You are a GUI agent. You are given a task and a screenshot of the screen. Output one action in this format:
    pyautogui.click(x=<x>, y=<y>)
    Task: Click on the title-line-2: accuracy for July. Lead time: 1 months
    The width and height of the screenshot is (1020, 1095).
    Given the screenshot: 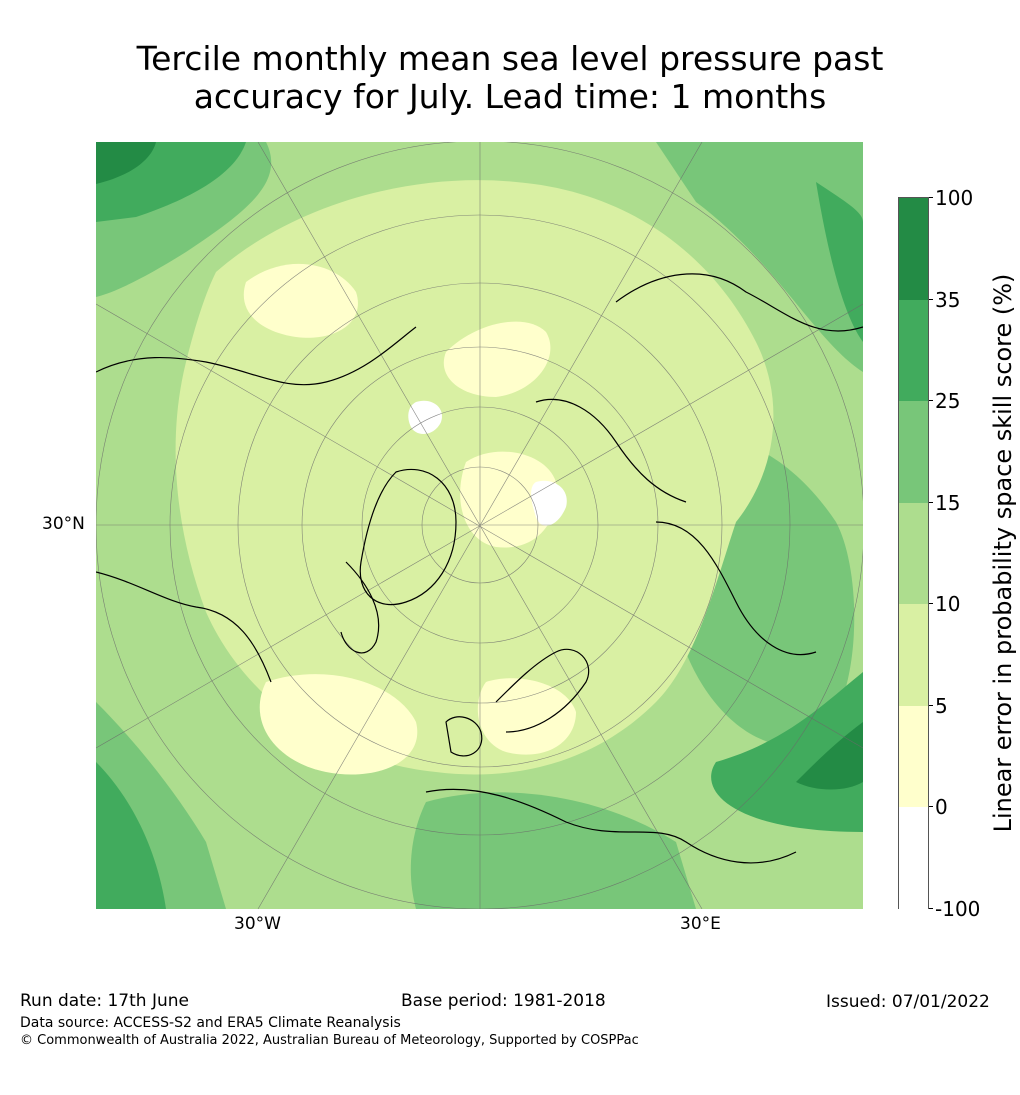 What is the action you would take?
    pyautogui.click(x=510, y=96)
    